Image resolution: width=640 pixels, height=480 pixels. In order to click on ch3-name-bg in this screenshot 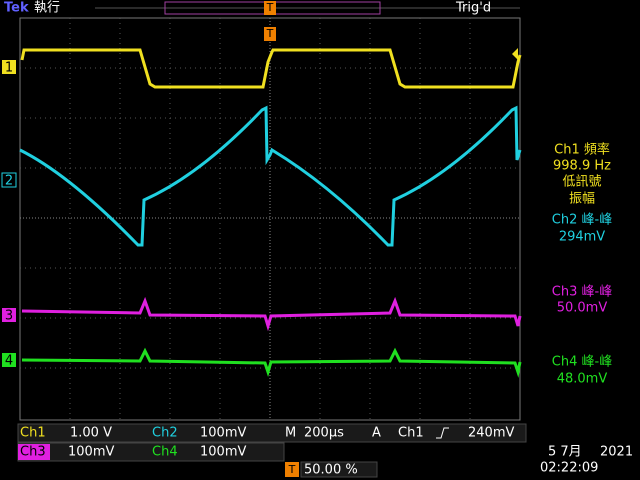, I will do `click(34, 452)`.